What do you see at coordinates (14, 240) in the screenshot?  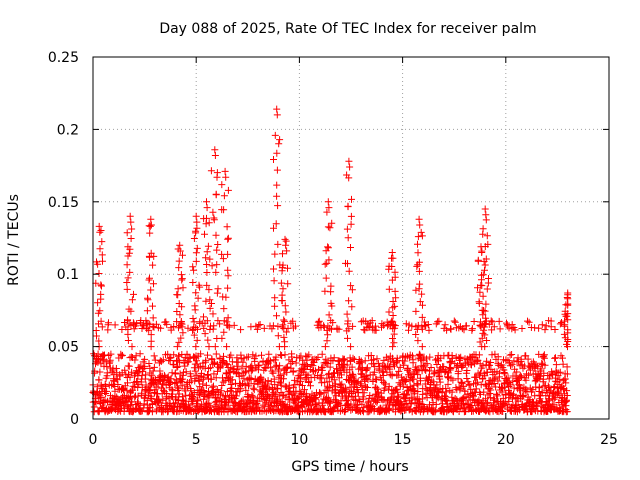 I see `y-axis-label: ROTI / TECUs` at bounding box center [14, 240].